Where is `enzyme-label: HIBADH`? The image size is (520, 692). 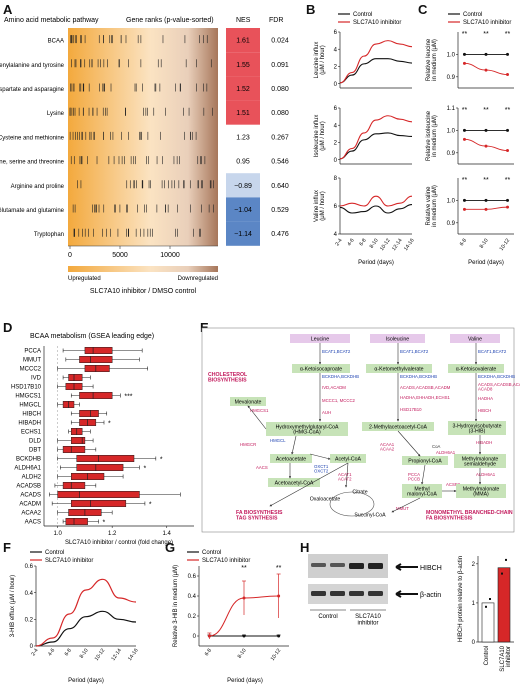 enzyme-label: HIBADH is located at coordinates (484, 442).